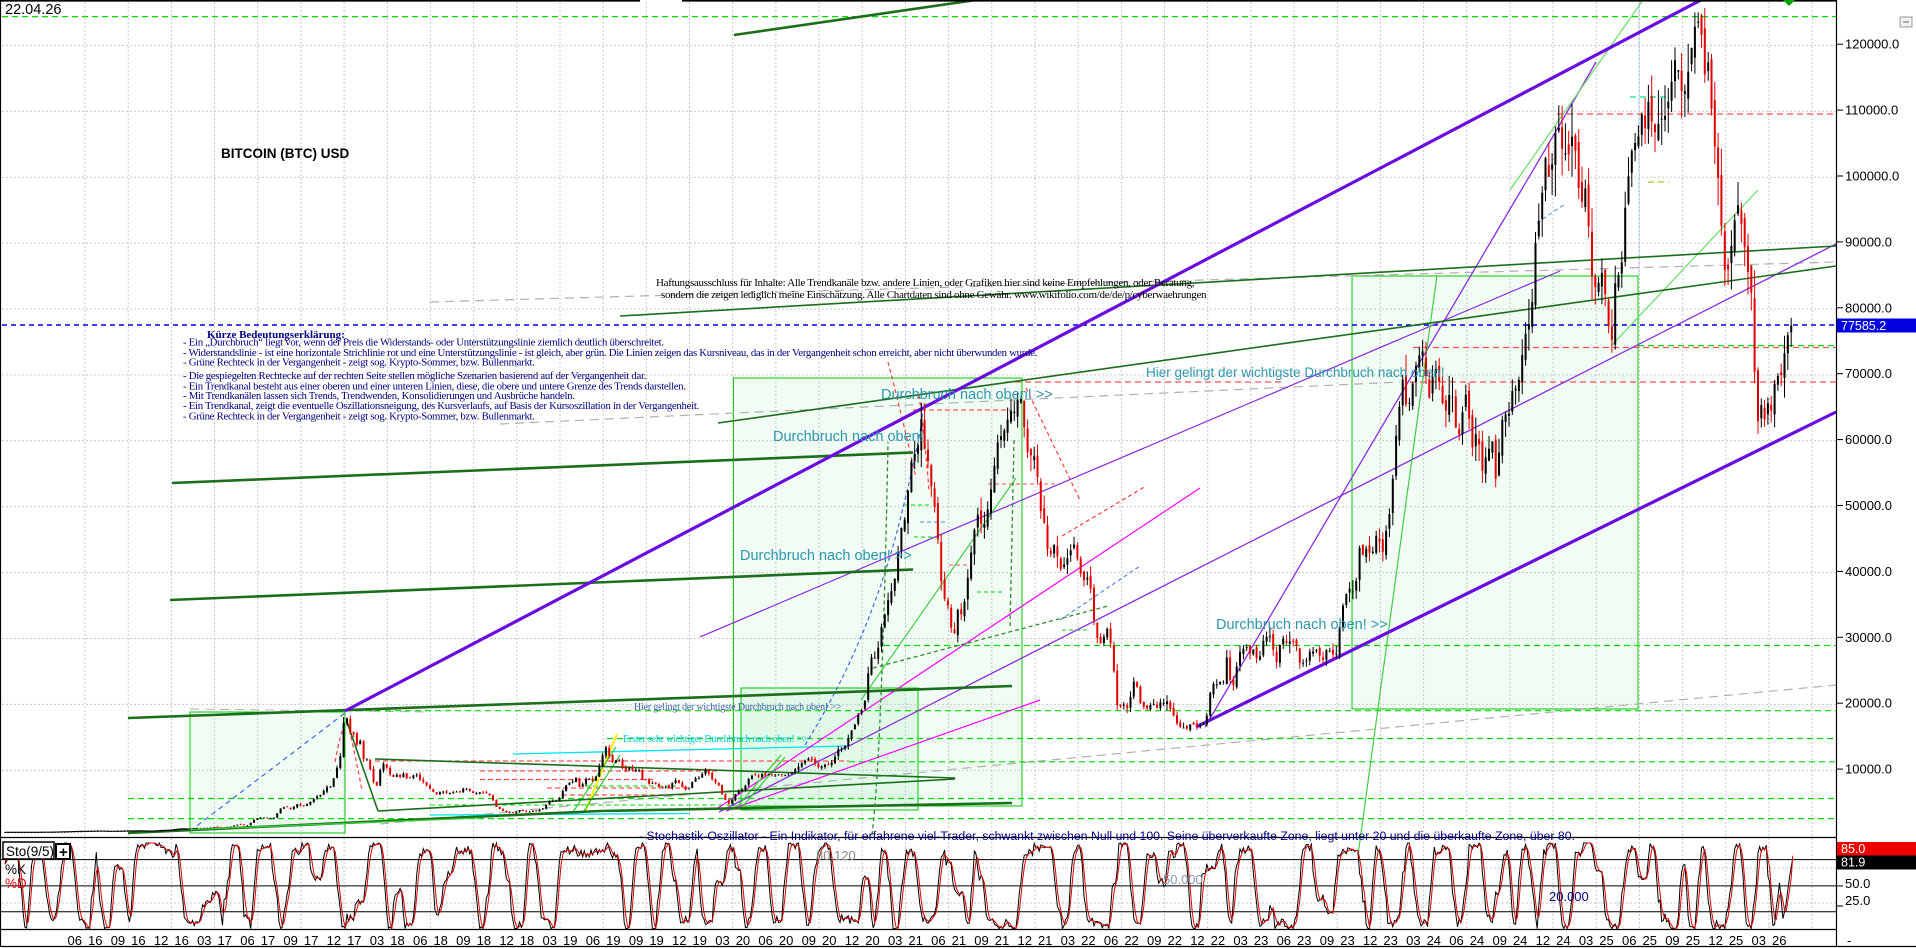 Image resolution: width=1916 pixels, height=948 pixels. Describe the element at coordinates (1868, 241) in the screenshot. I see `svg-text: 90000.0` at that location.